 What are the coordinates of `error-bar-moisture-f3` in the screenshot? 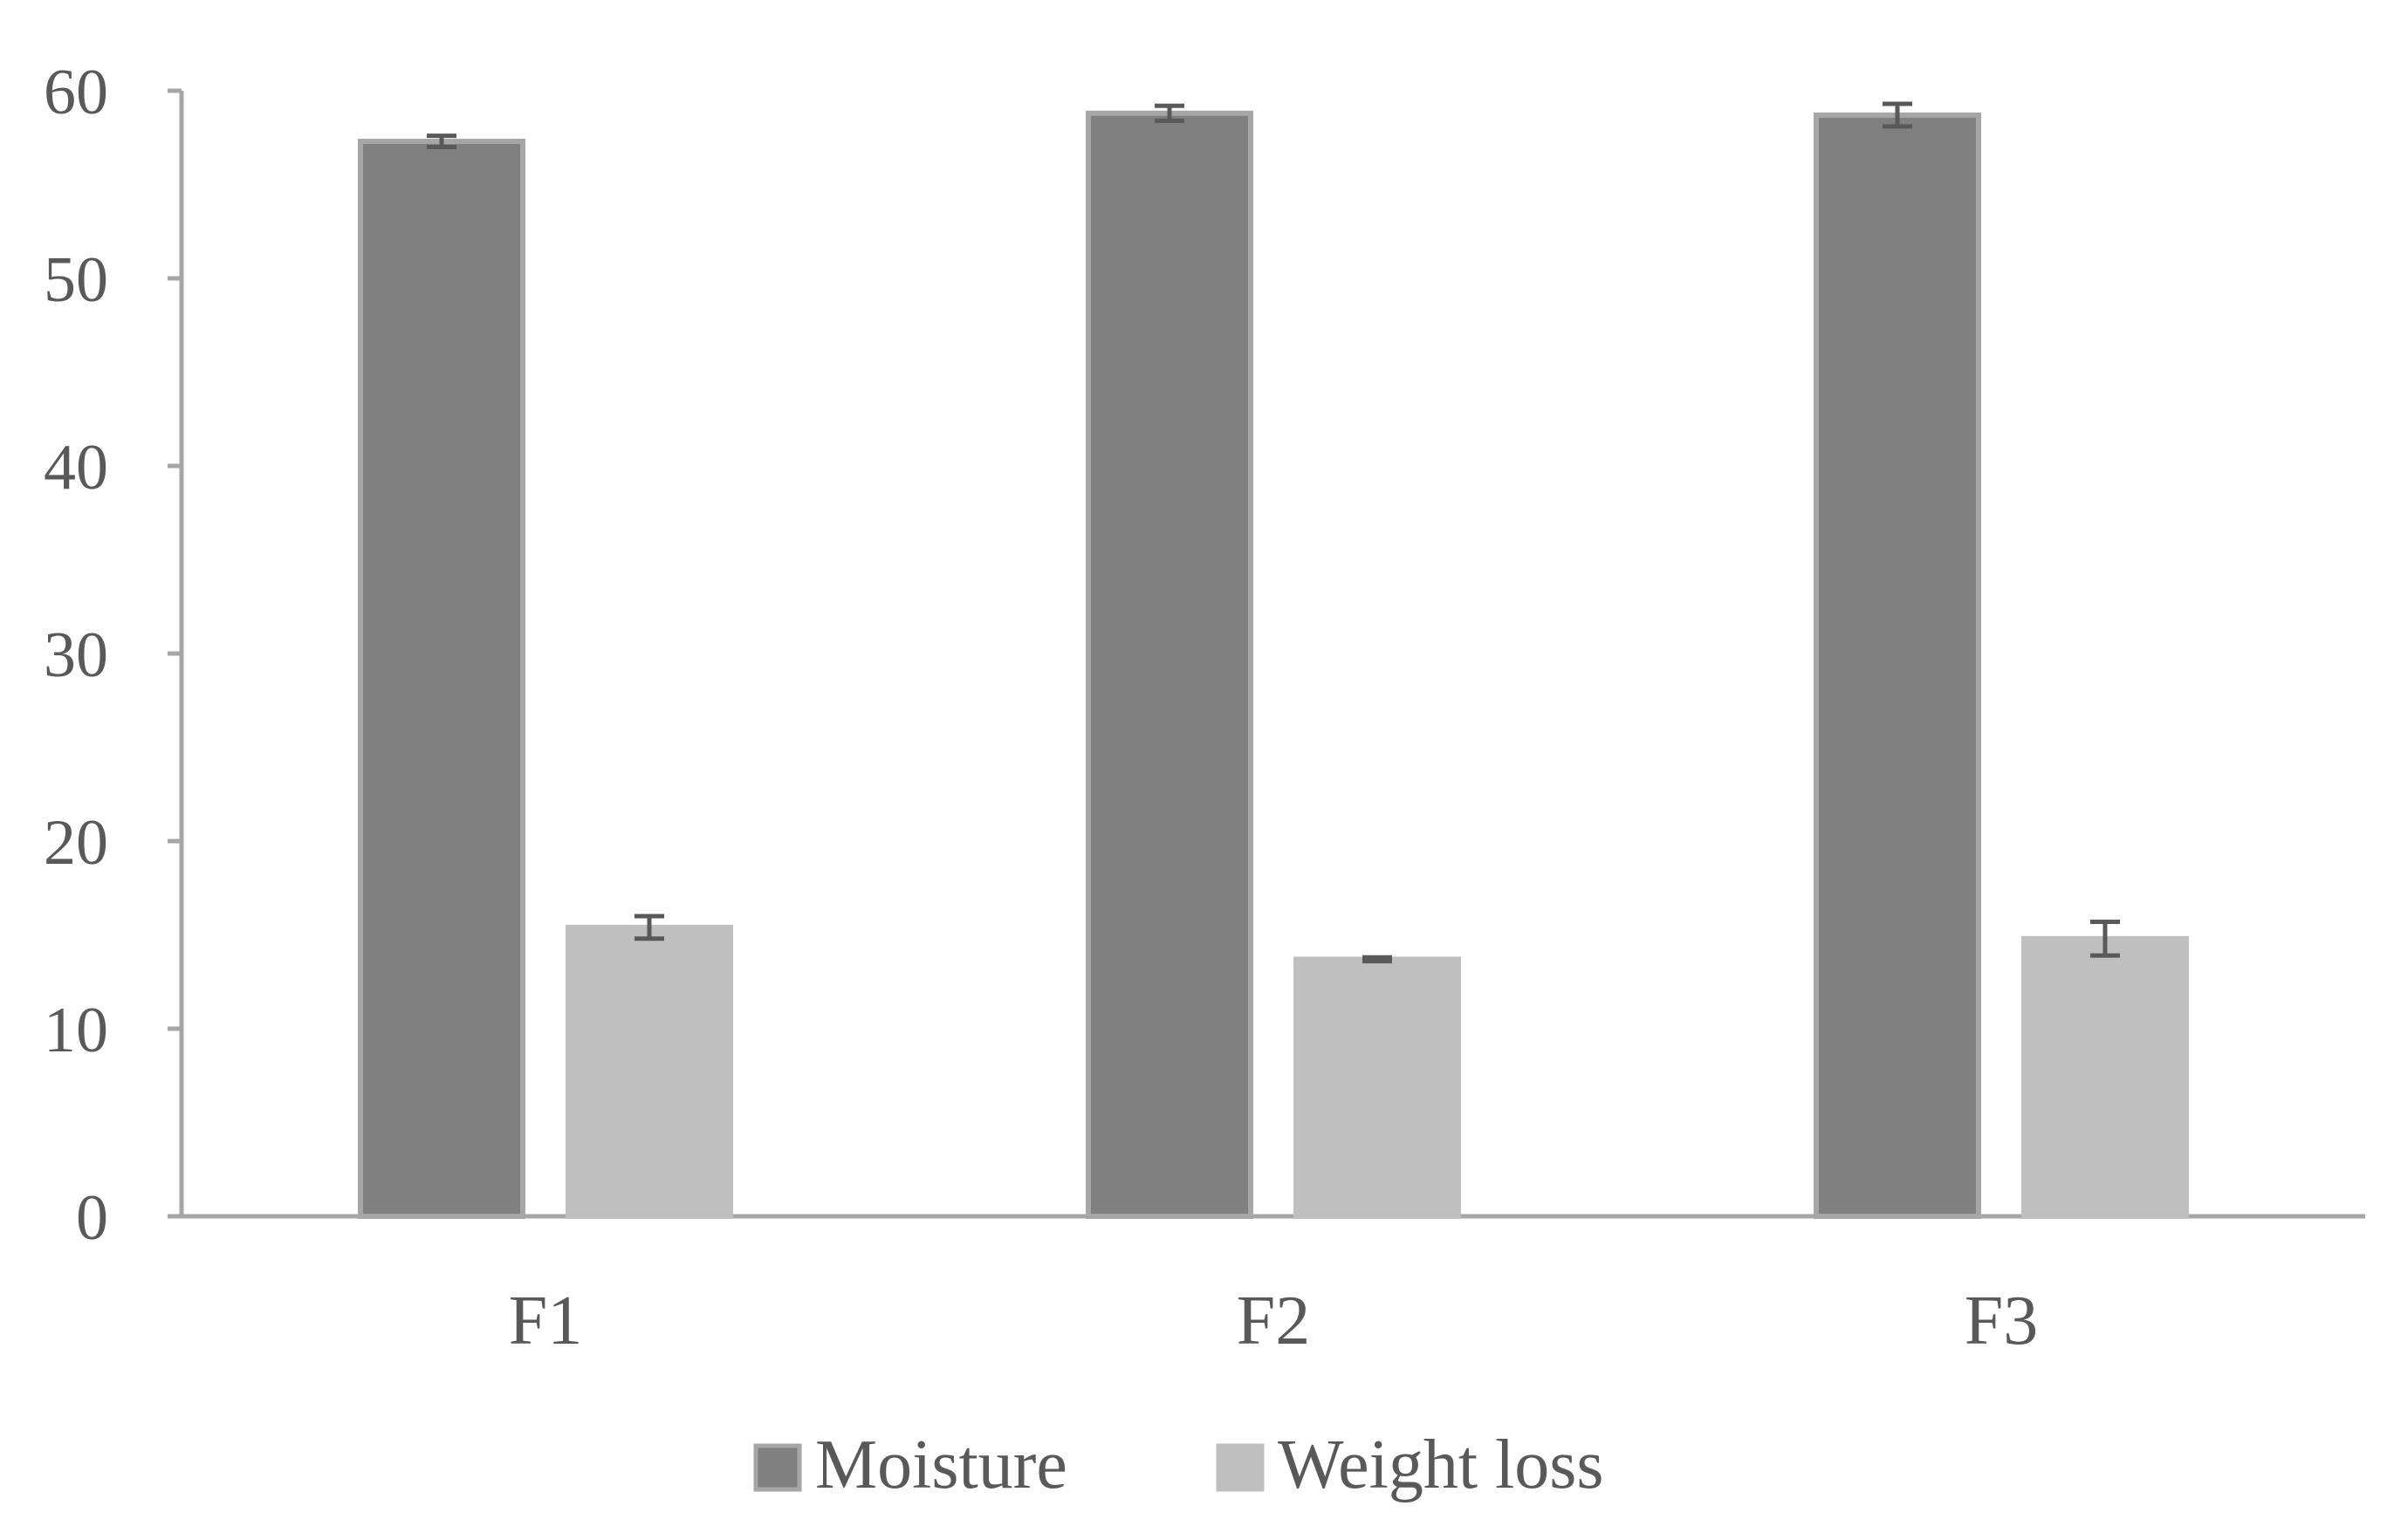 It's located at (1897, 115).